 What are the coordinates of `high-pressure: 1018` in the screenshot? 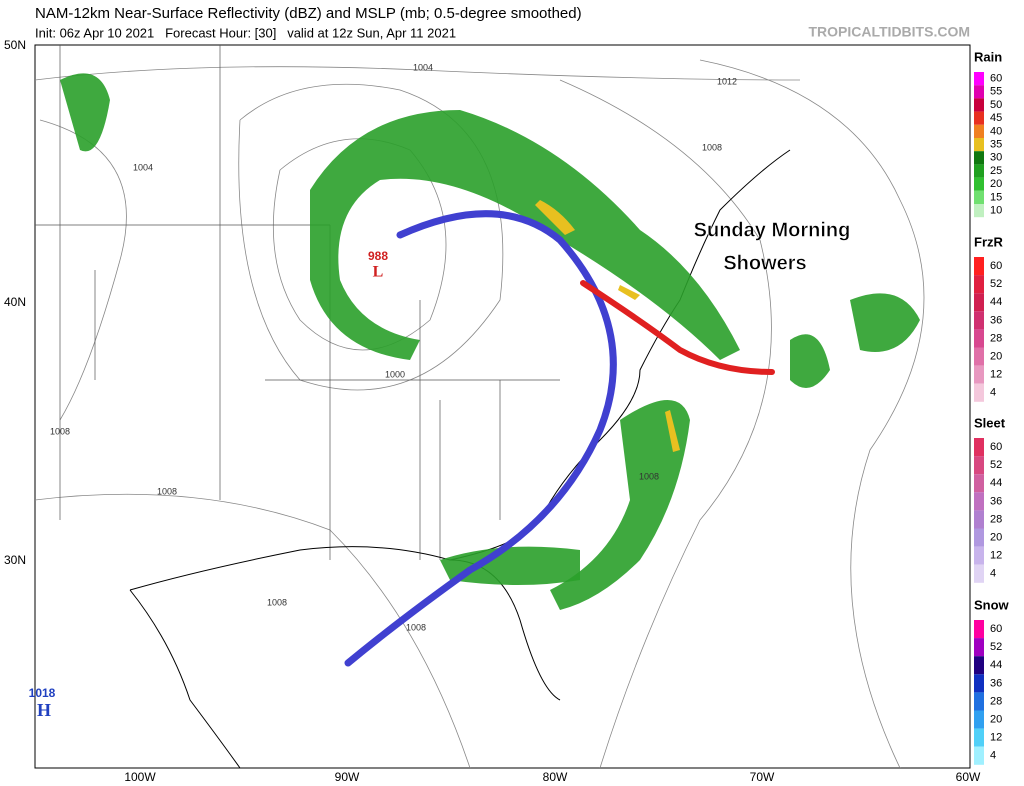 It's located at (42, 693).